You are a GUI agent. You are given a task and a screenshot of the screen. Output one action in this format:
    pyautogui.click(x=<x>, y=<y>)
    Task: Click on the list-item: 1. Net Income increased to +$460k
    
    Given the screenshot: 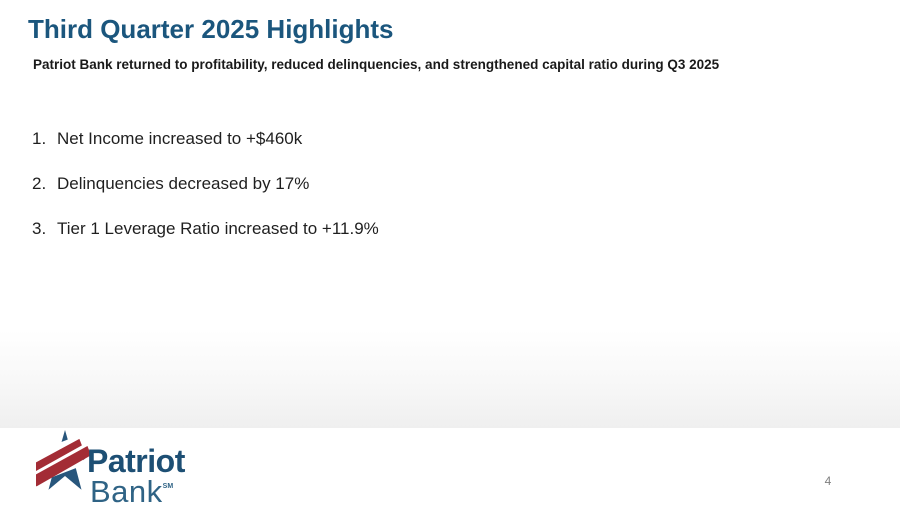 What is the action you would take?
    pyautogui.click(x=205, y=139)
    